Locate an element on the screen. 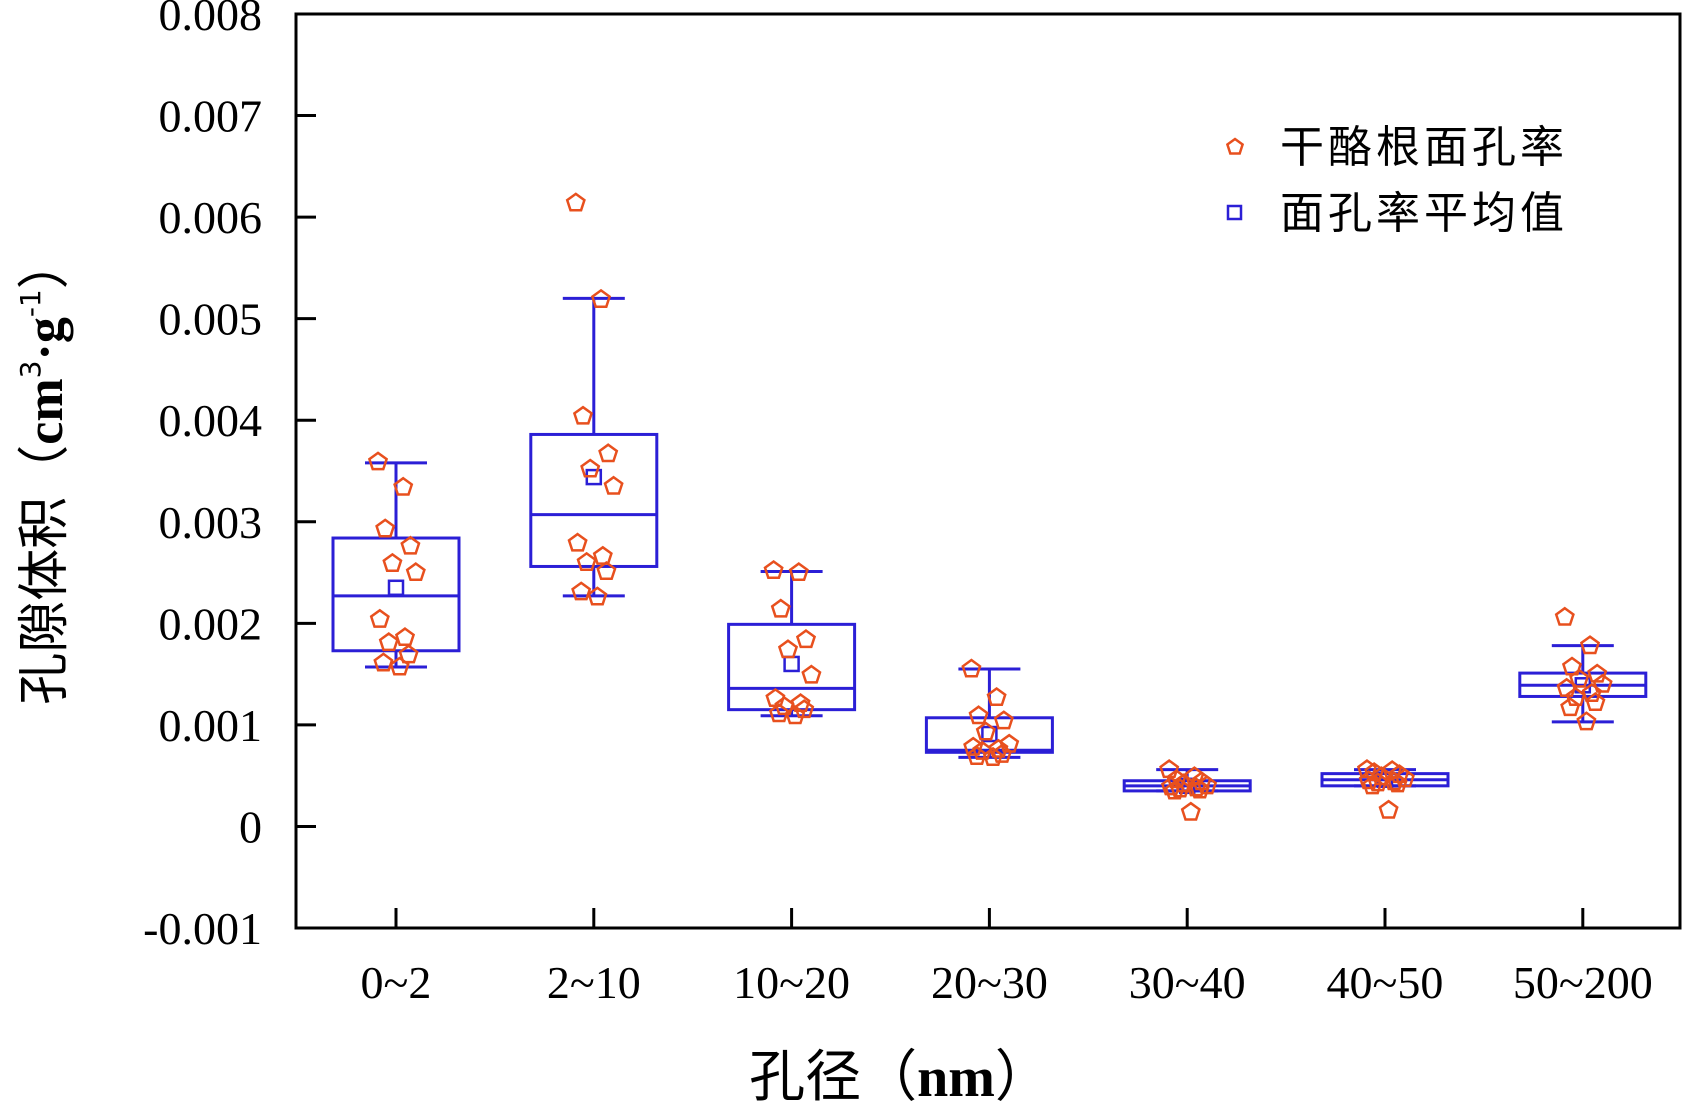 The height and width of the screenshot is (1110, 1682). y-tick-label: 0 is located at coordinates (250, 826).